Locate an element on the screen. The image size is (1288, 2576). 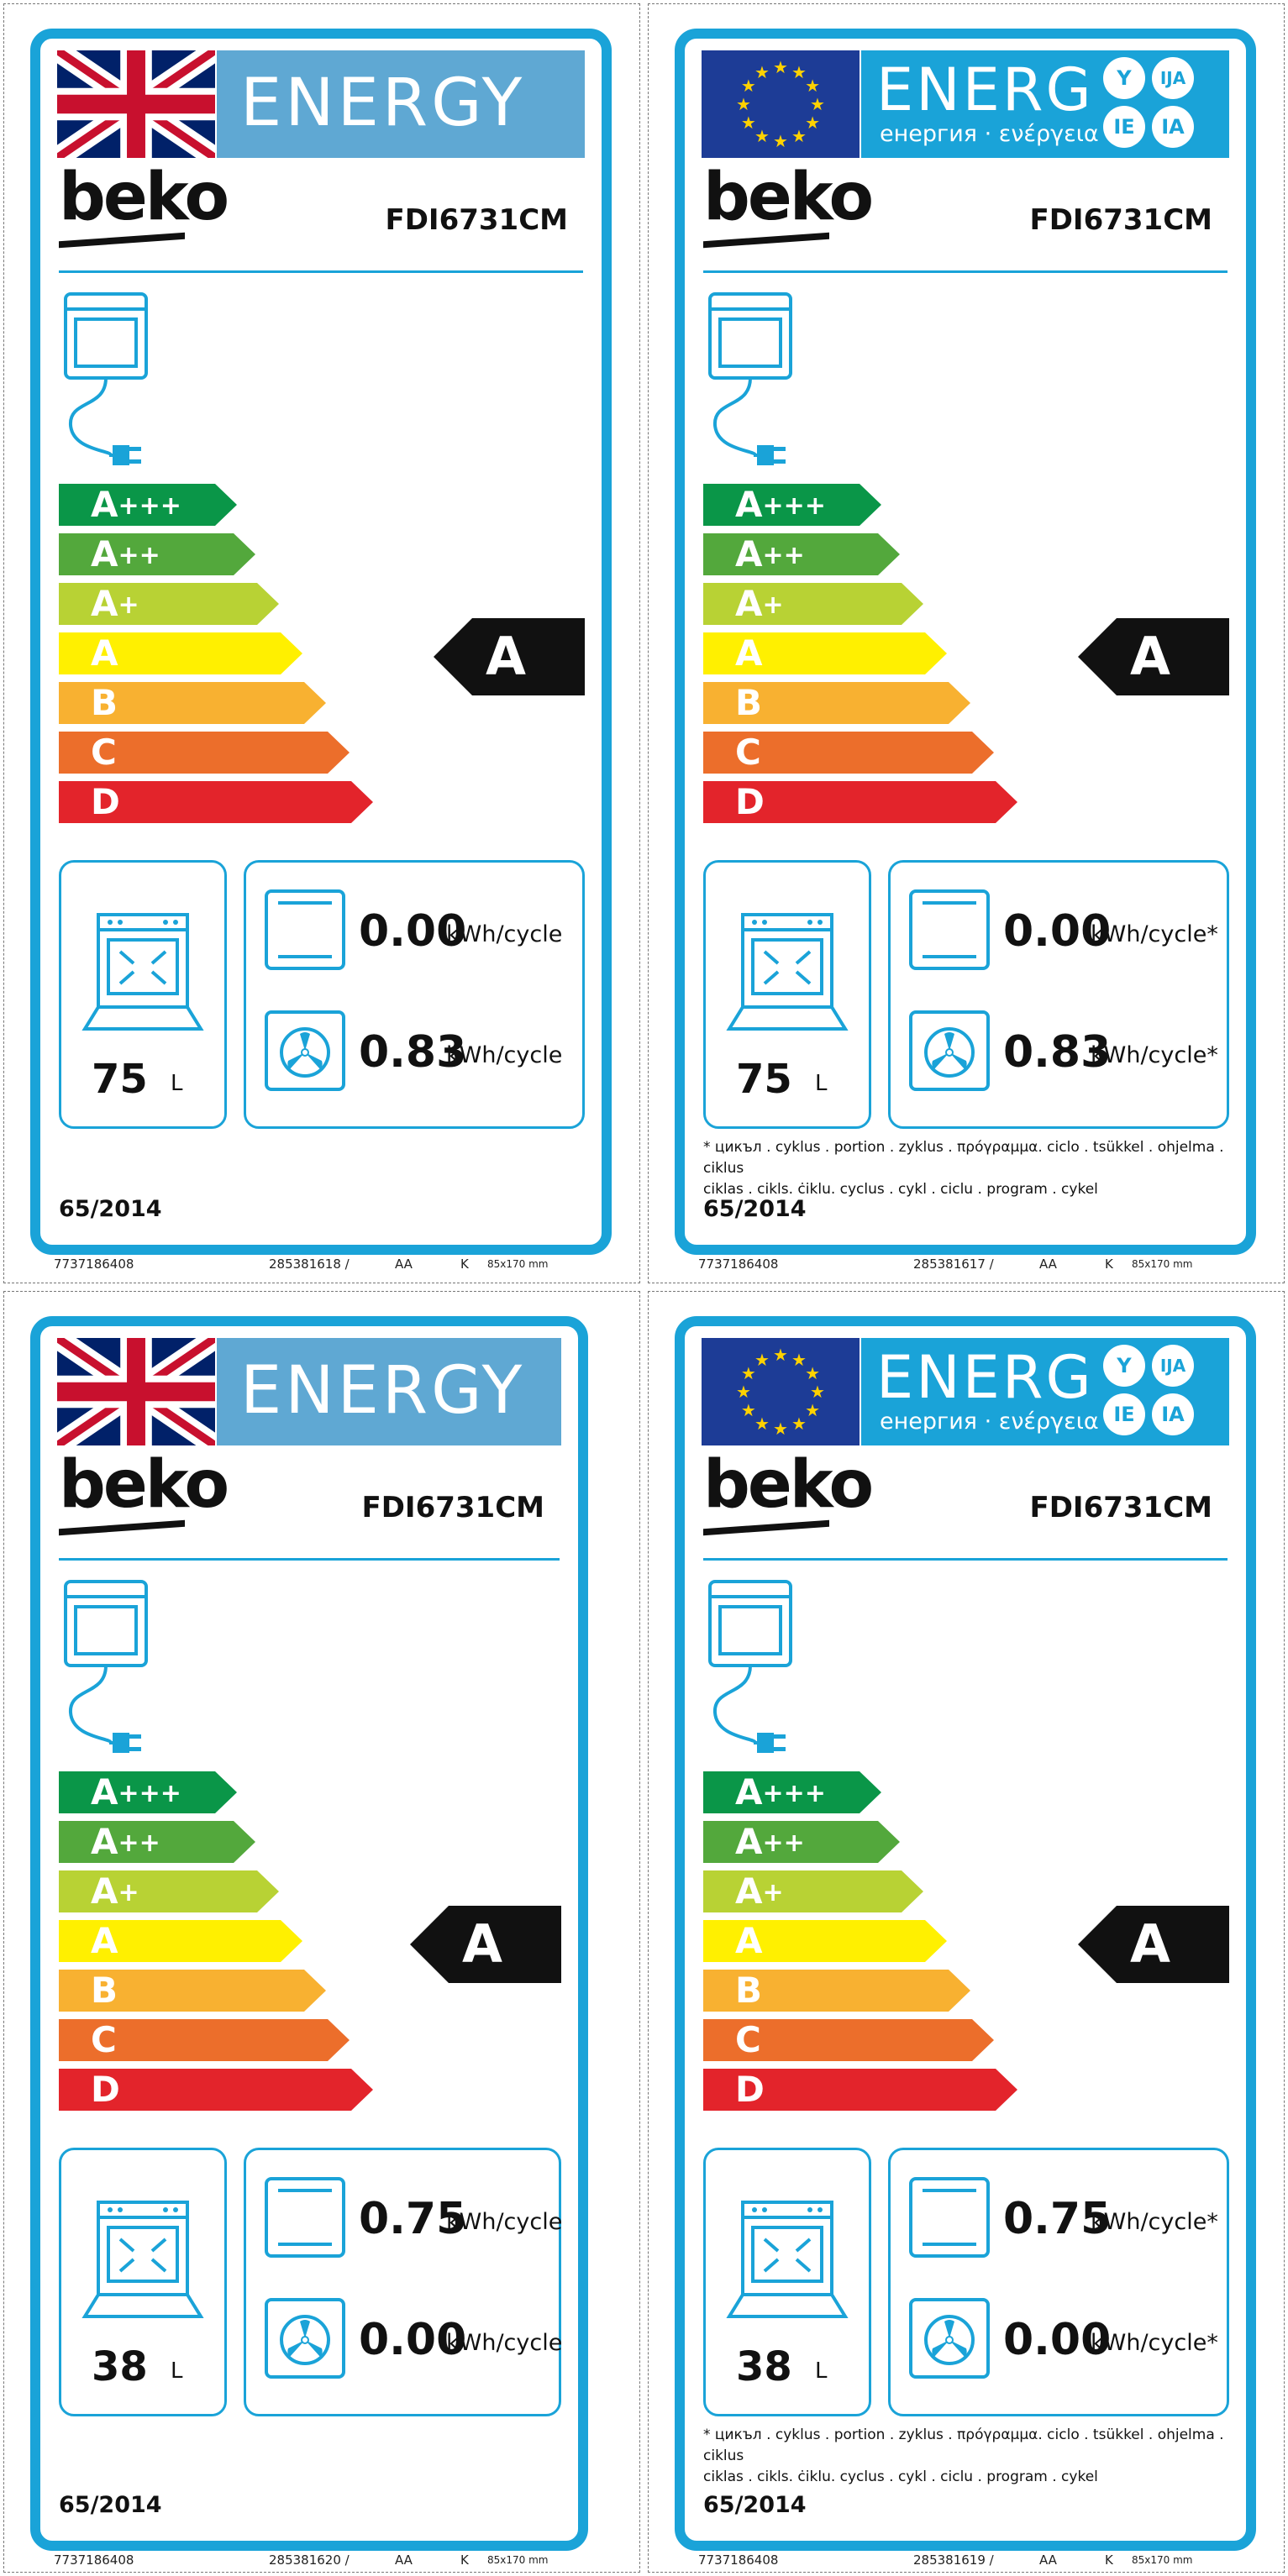
scale-arrow-4: B is located at coordinates (192, 1991).